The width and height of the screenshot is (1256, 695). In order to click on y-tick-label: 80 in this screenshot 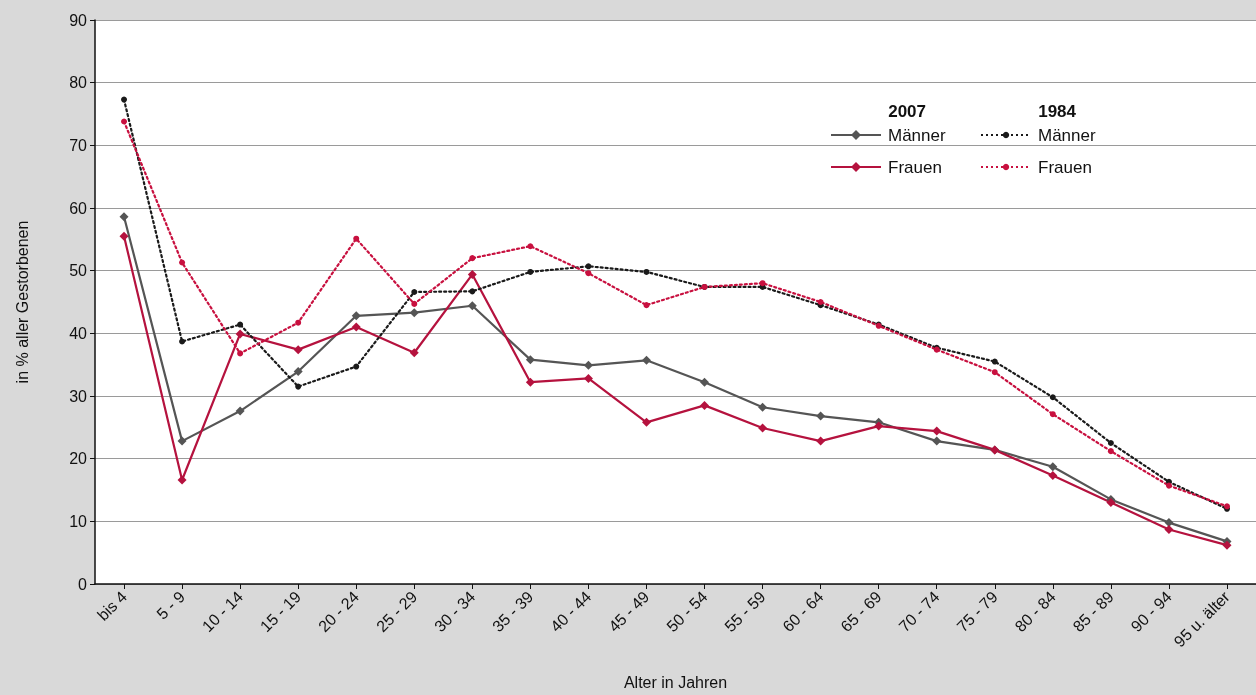, I will do `click(78, 83)`.